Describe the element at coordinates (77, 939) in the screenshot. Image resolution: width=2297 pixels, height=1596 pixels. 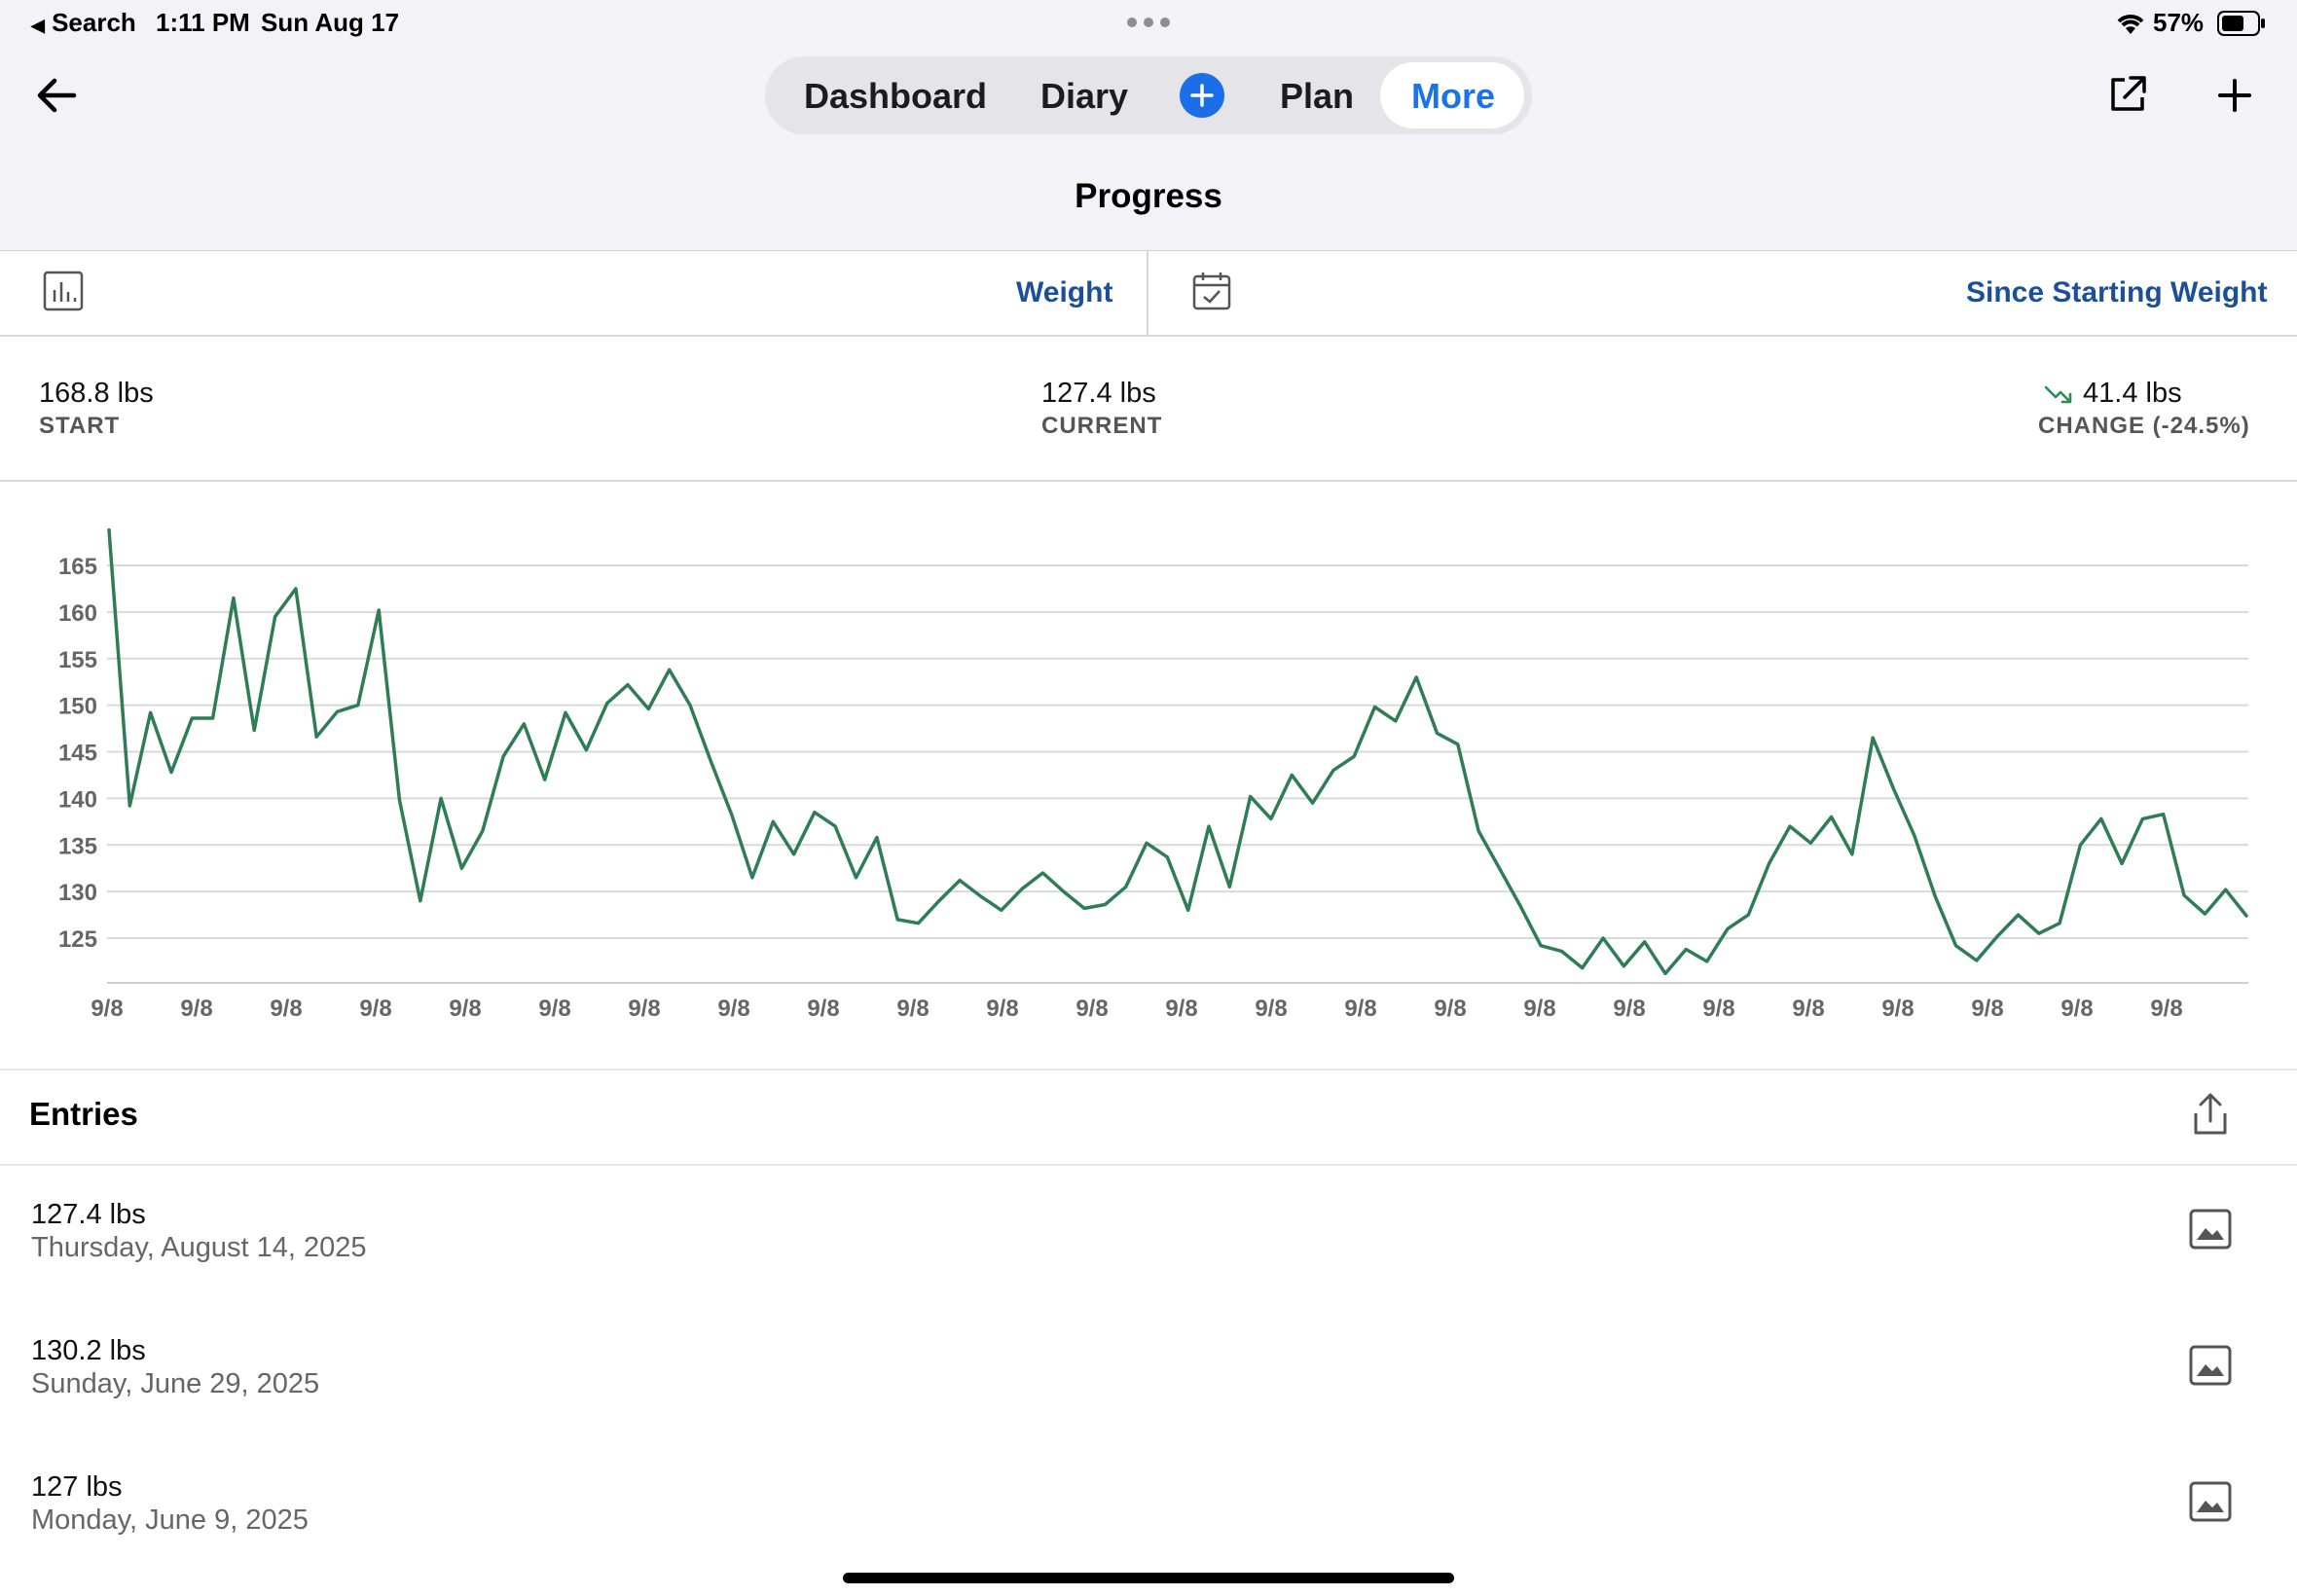
I see `y-tick-label: 125` at that location.